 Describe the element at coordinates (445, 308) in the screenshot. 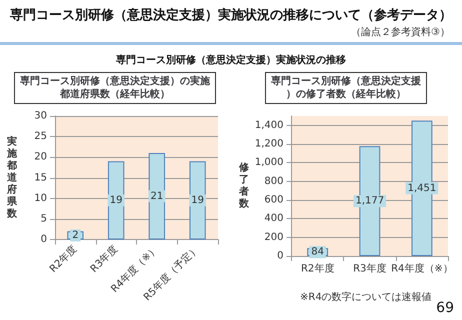

I see `text: 69` at that location.